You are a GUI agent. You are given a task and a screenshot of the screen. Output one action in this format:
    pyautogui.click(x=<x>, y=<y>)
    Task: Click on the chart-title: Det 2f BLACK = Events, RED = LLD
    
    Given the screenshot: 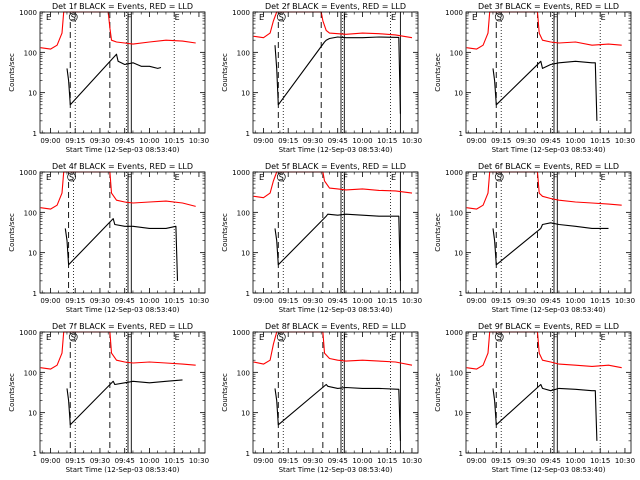 What is the action you would take?
    pyautogui.click(x=335, y=6)
    